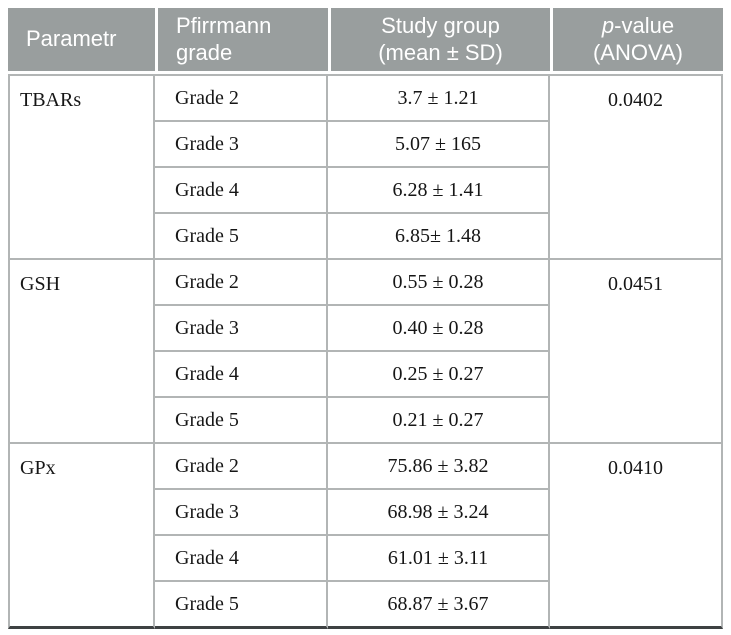 Image resolution: width=731 pixels, height=635 pixels. I want to click on value-cell: 68.87 ± 3.67, so click(439, 605).